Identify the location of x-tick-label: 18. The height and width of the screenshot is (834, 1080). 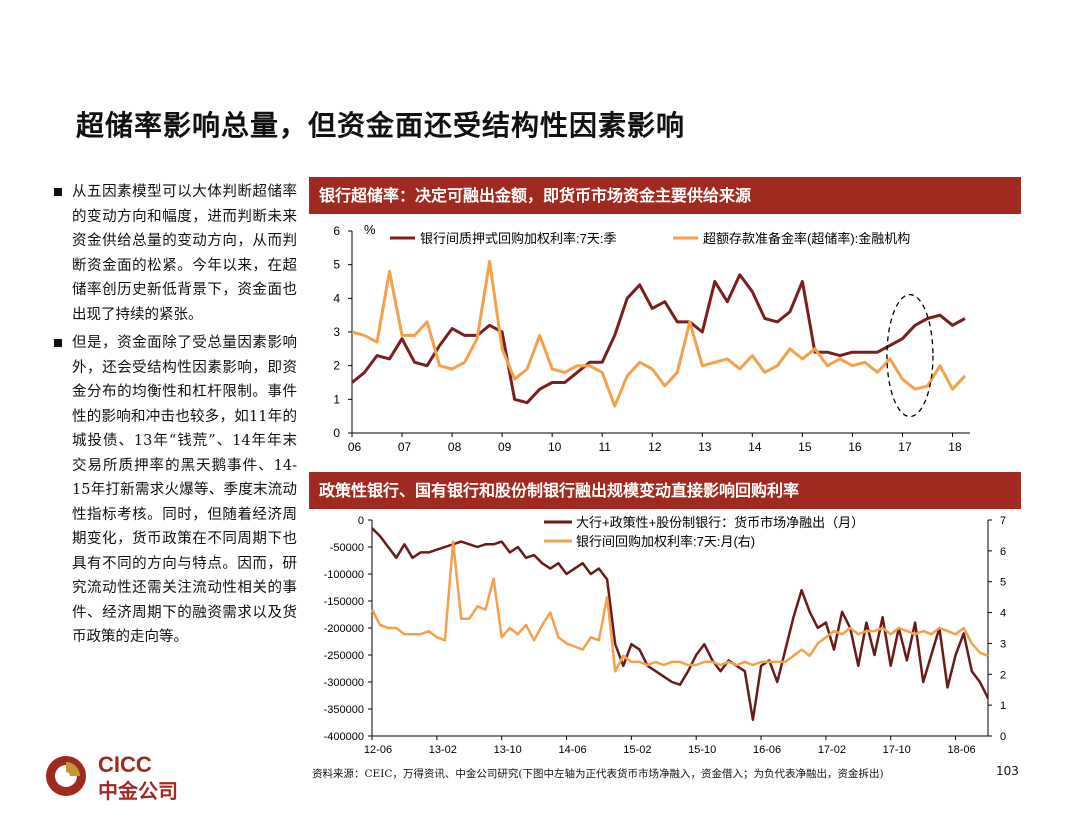
(955, 447).